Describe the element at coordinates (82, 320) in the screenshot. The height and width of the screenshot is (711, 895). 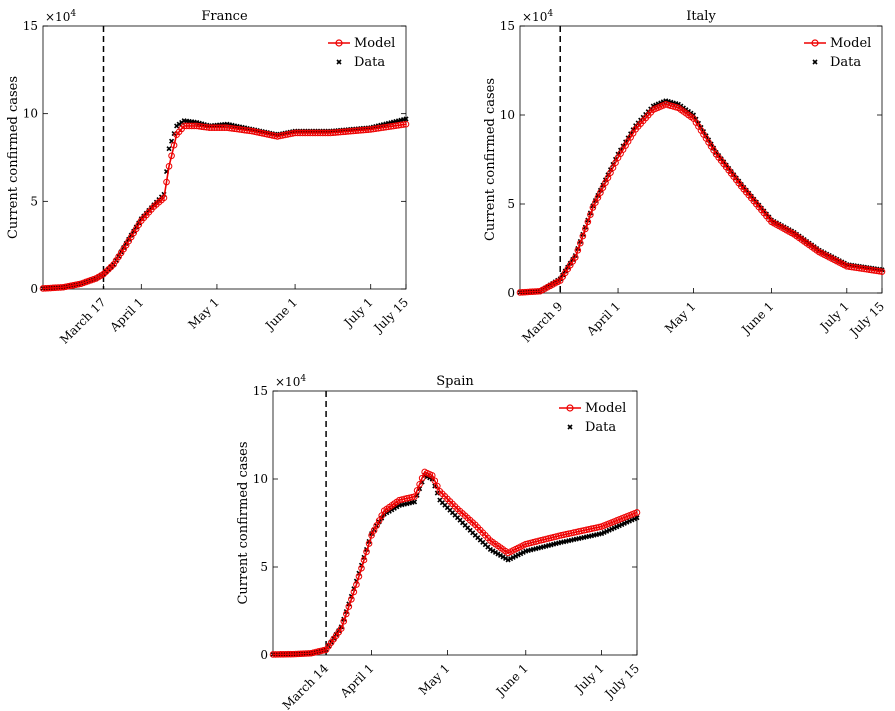
I see `x-tick-label: March 17` at that location.